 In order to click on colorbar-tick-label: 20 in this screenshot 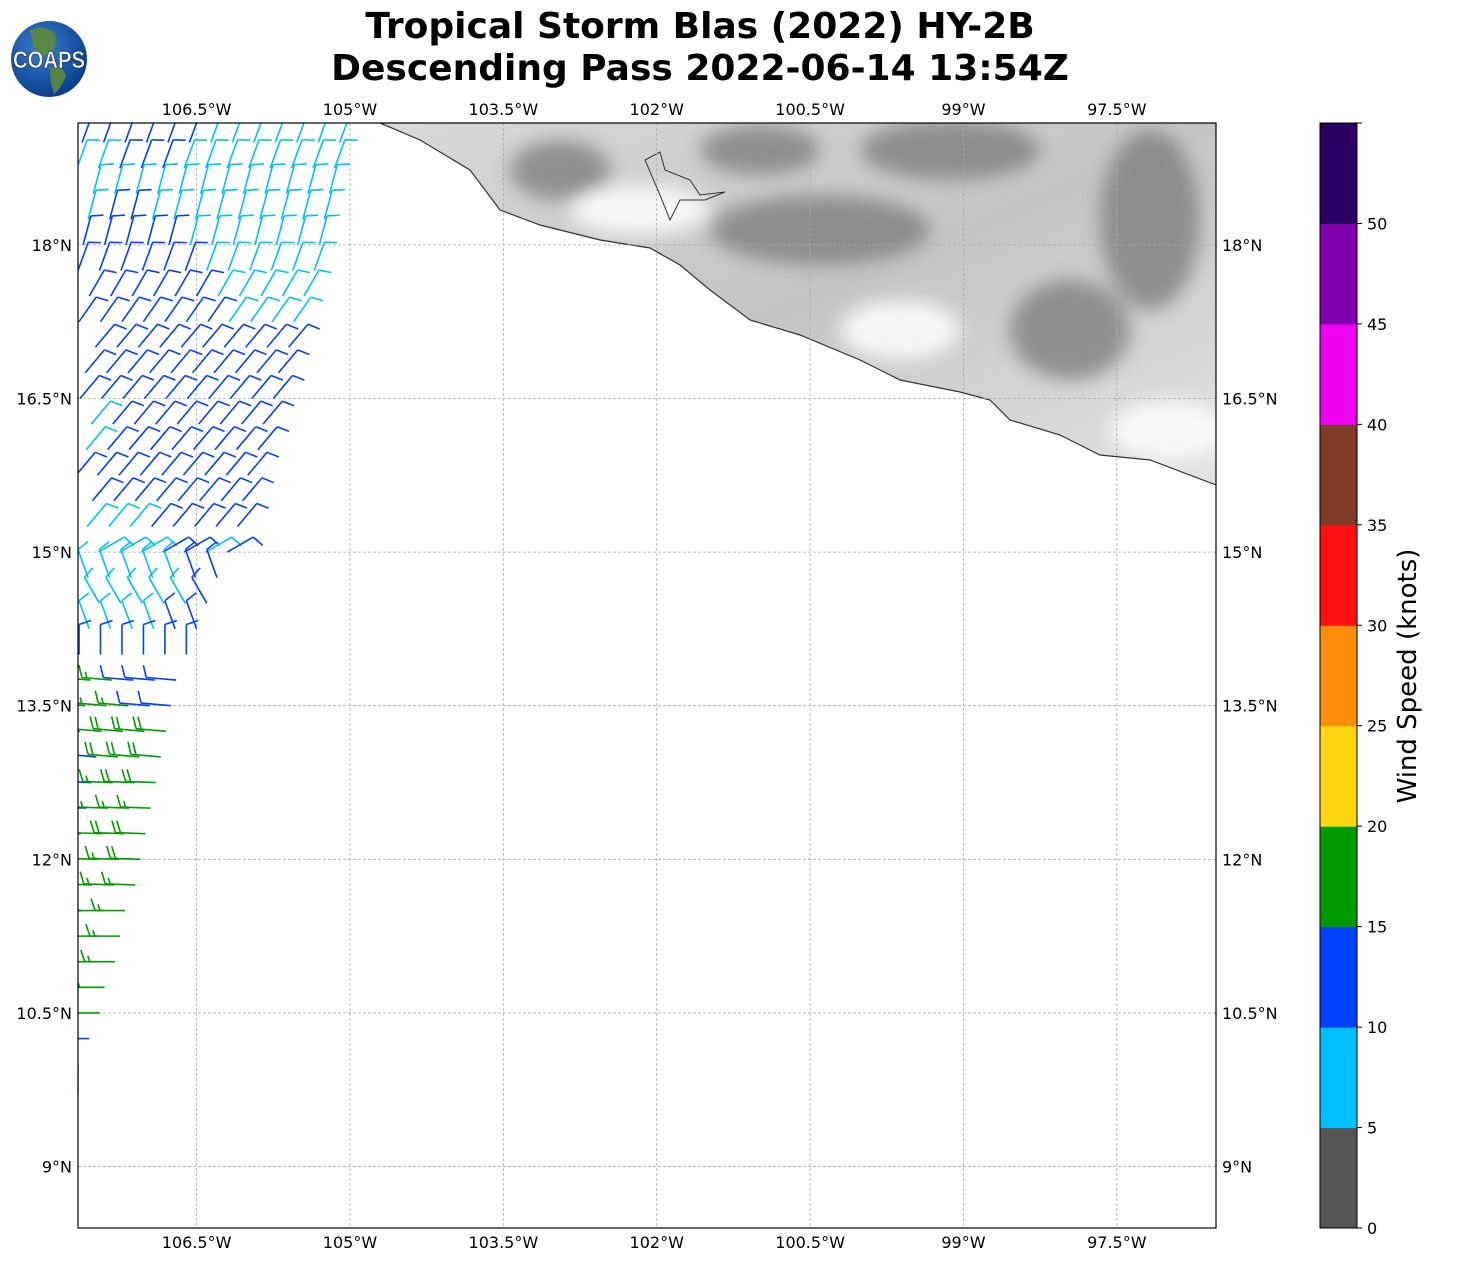, I will do `click(1377, 826)`.